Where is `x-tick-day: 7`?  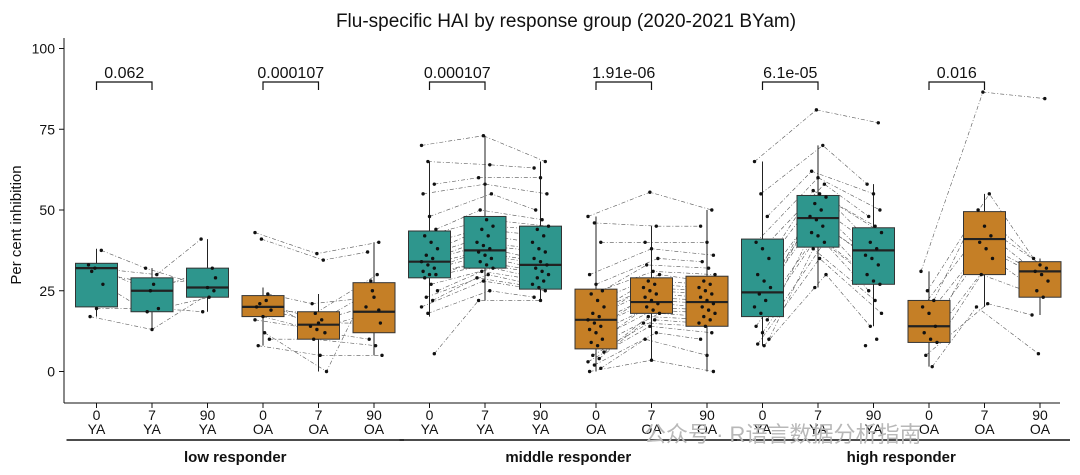 x-tick-day: 7 is located at coordinates (152, 415).